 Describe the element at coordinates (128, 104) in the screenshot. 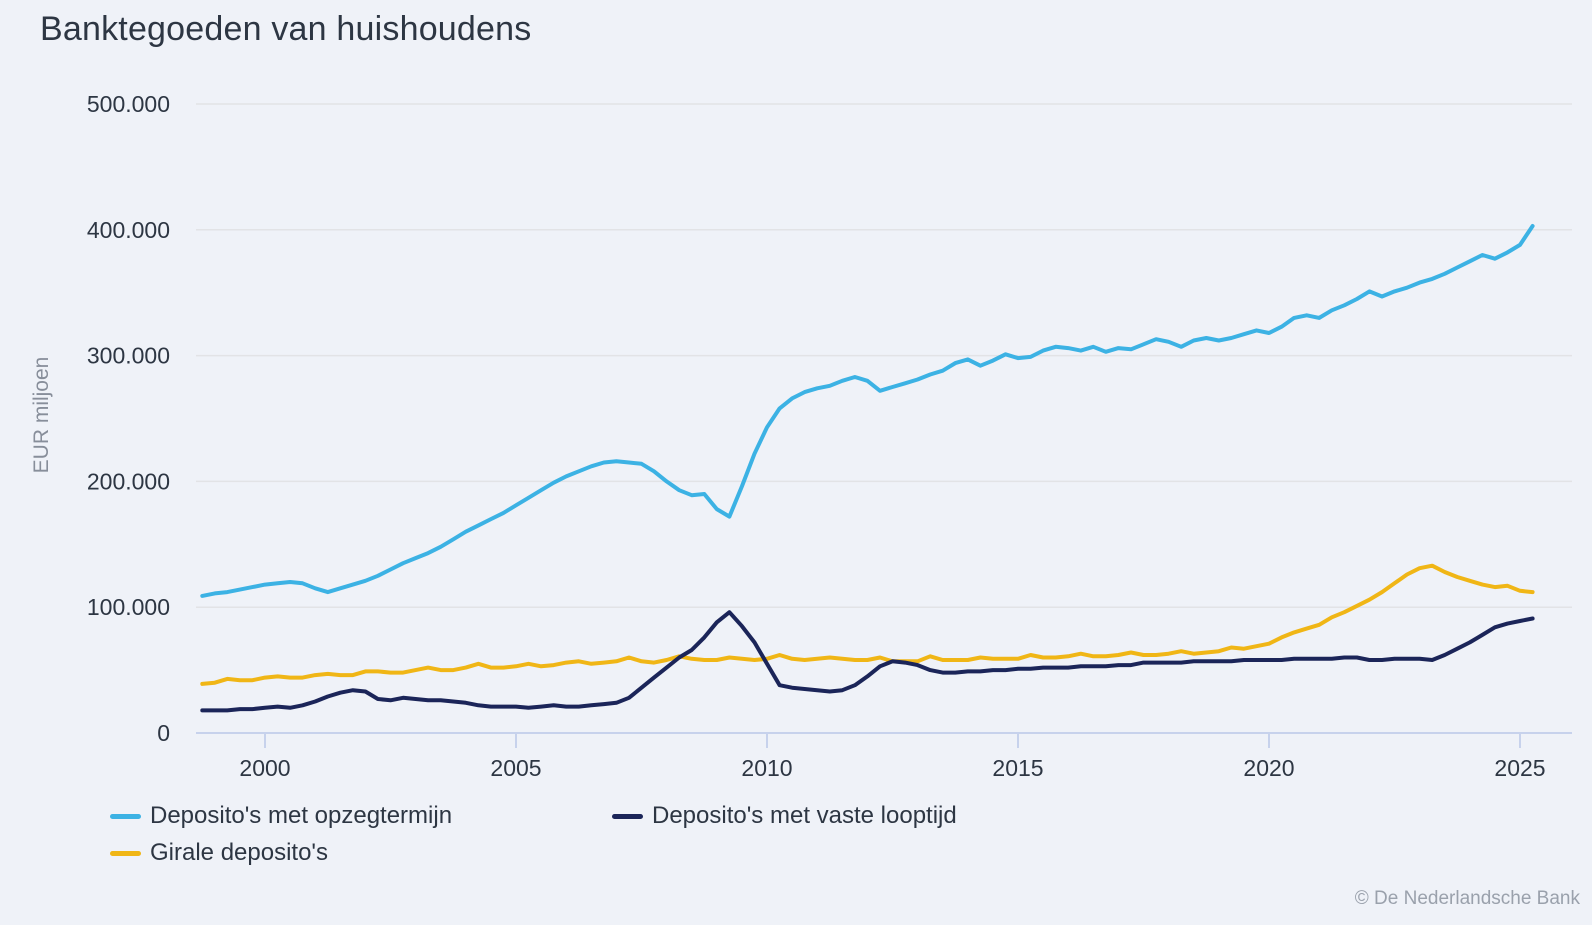

I see `y-tick-label: 500.000` at that location.